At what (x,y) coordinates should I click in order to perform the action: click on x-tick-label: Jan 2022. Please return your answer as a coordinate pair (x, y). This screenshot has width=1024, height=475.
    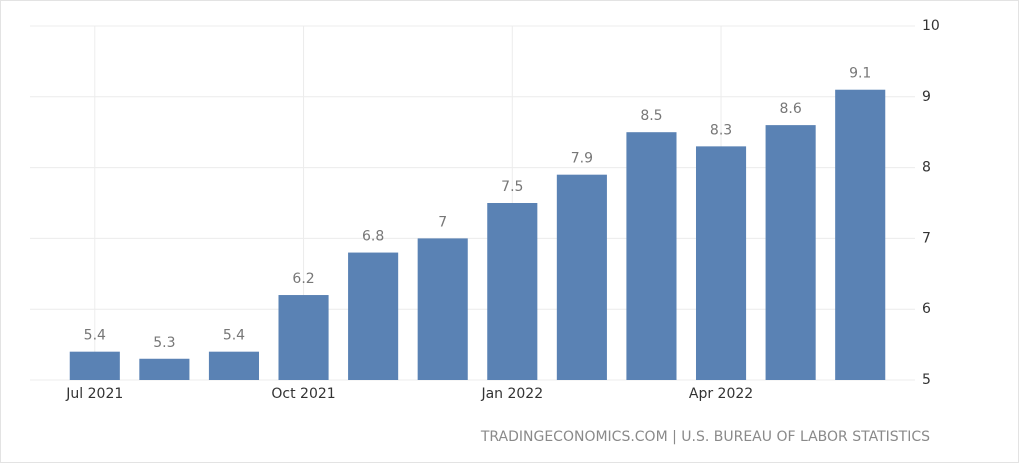
    Looking at the image, I should click on (511, 394).